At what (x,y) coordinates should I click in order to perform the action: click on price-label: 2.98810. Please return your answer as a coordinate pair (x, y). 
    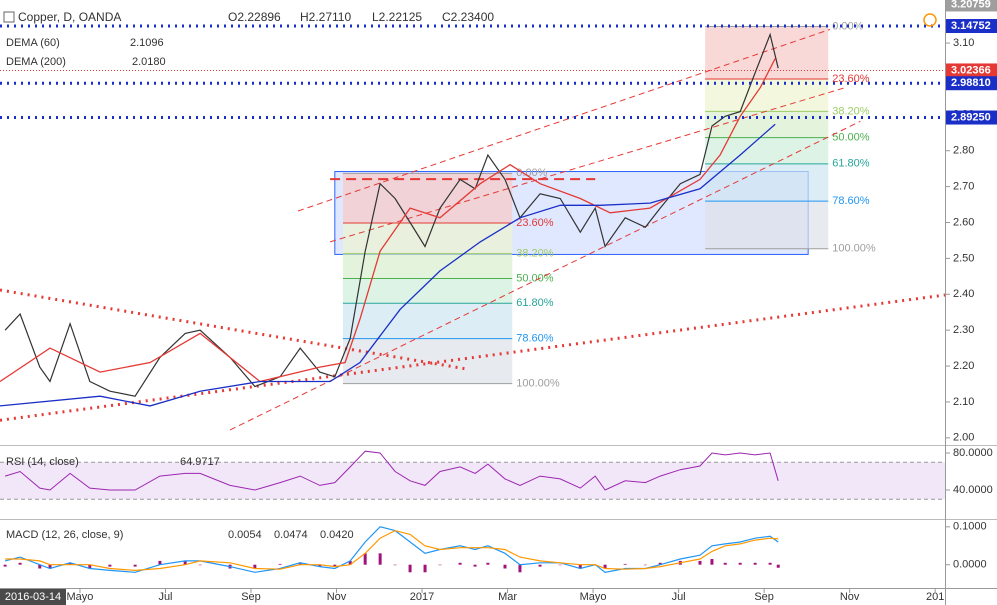
    Looking at the image, I should click on (971, 83).